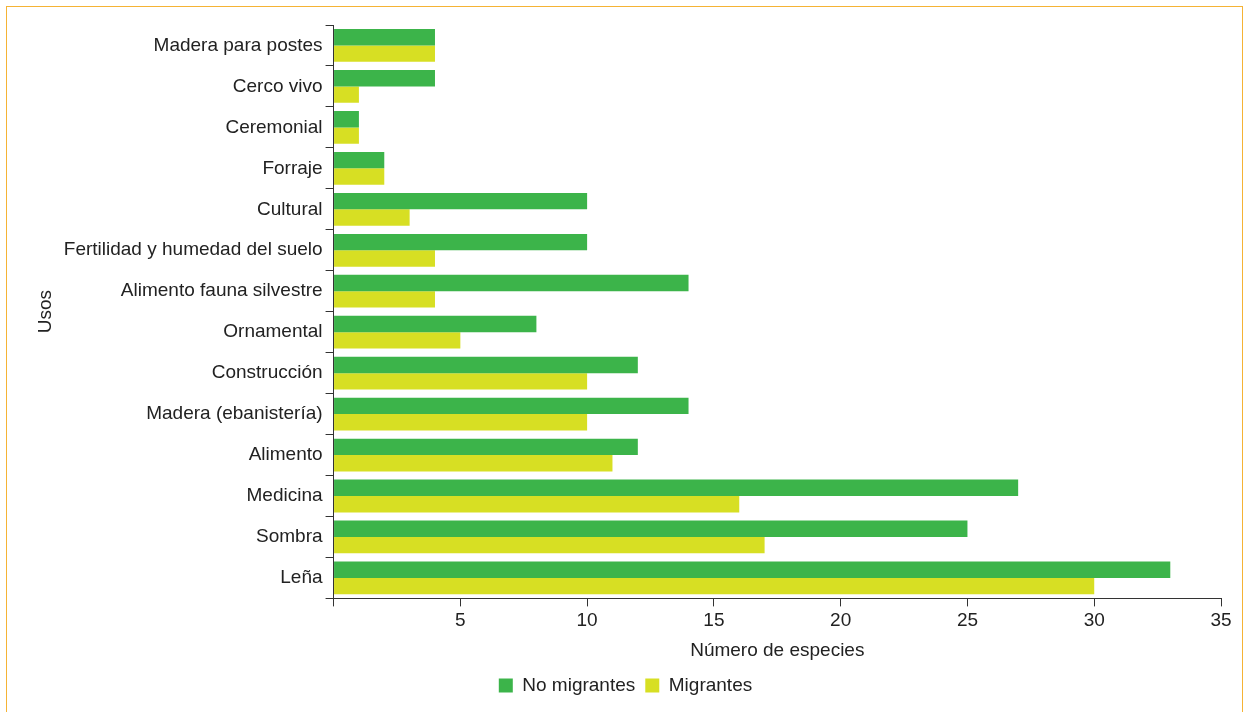 This screenshot has width=1251, height=715. What do you see at coordinates (301, 577) in the screenshot?
I see `y-tick-label: Leña` at bounding box center [301, 577].